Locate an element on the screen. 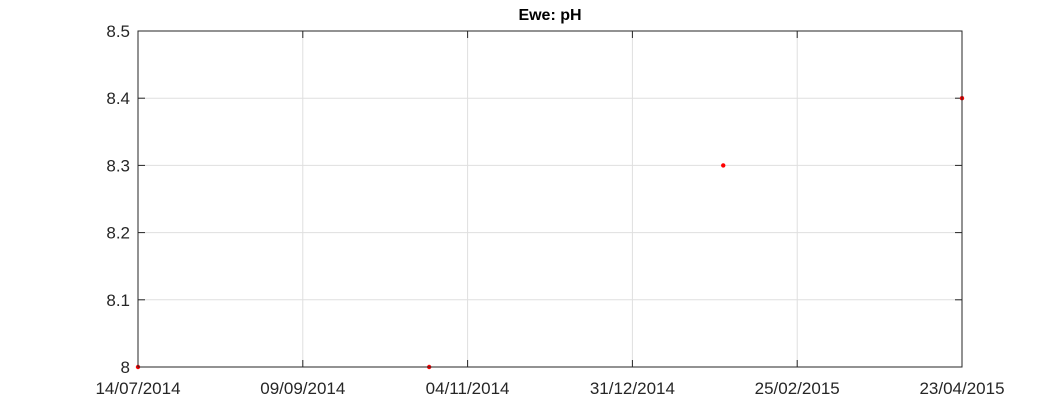  y-tick-label: 8.2 is located at coordinates (118, 233).